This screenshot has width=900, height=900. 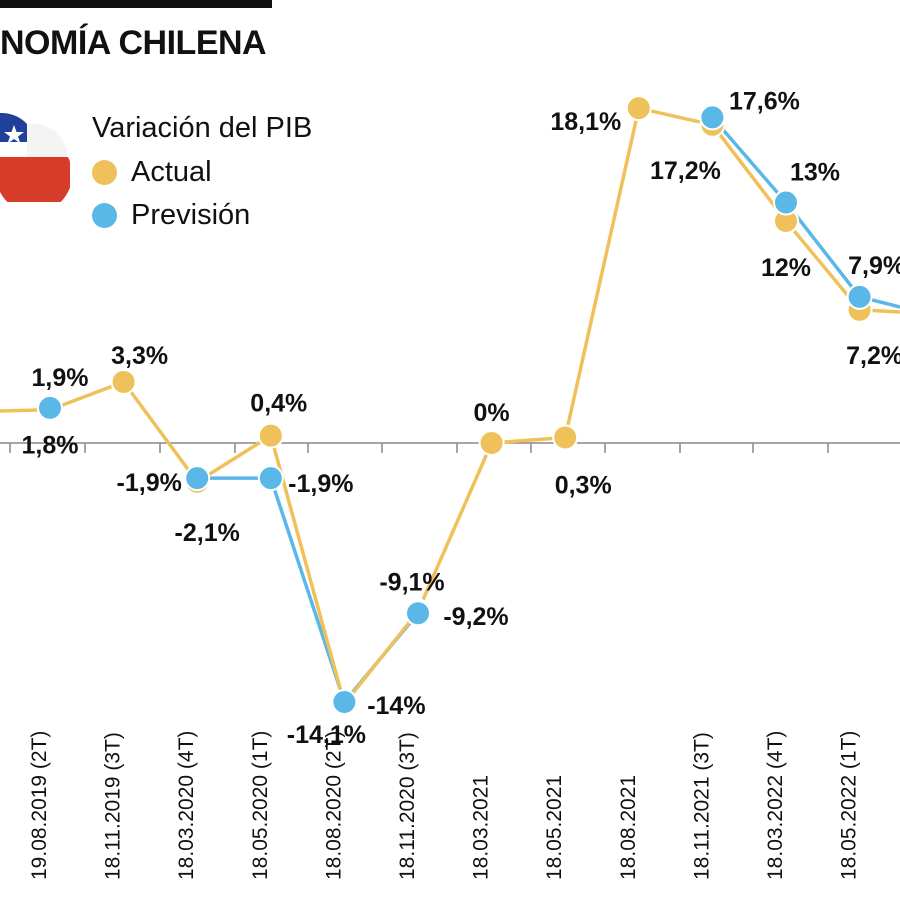 I want to click on actual-data-label-6: 0%, so click(x=492, y=413).